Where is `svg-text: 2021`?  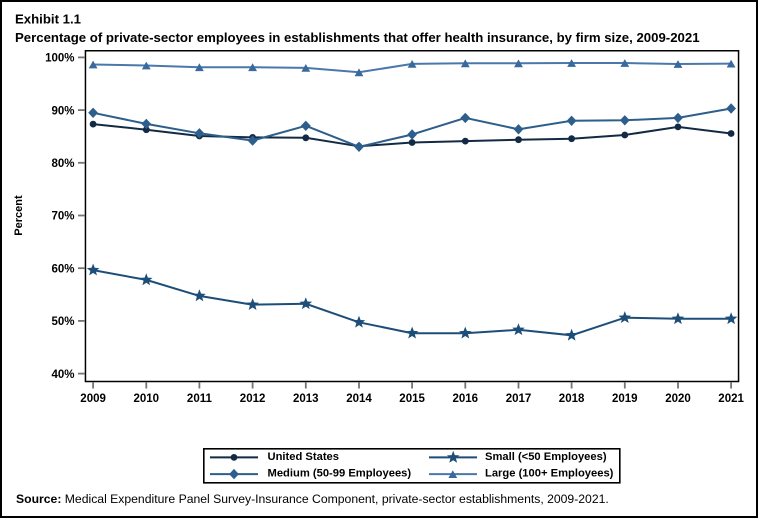
svg-text: 2021 is located at coordinates (731, 399).